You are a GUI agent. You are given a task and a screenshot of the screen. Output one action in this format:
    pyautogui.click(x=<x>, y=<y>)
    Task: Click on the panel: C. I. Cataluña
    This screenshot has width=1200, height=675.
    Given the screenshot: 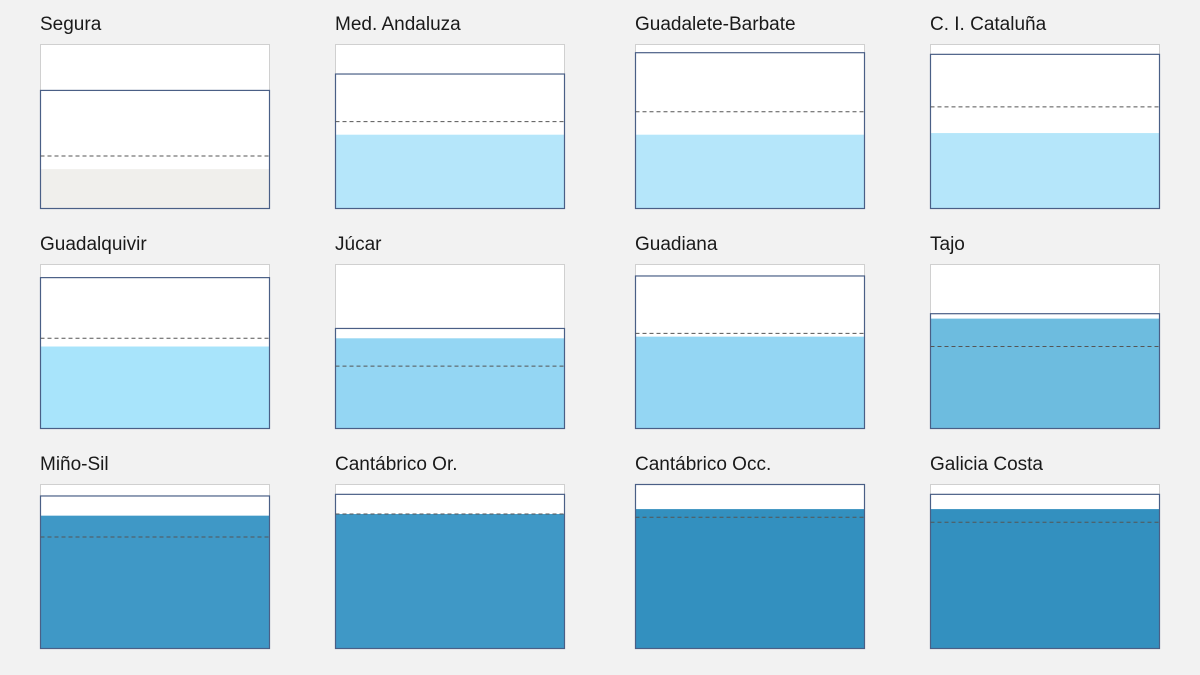 What is the action you would take?
    pyautogui.click(x=1045, y=112)
    